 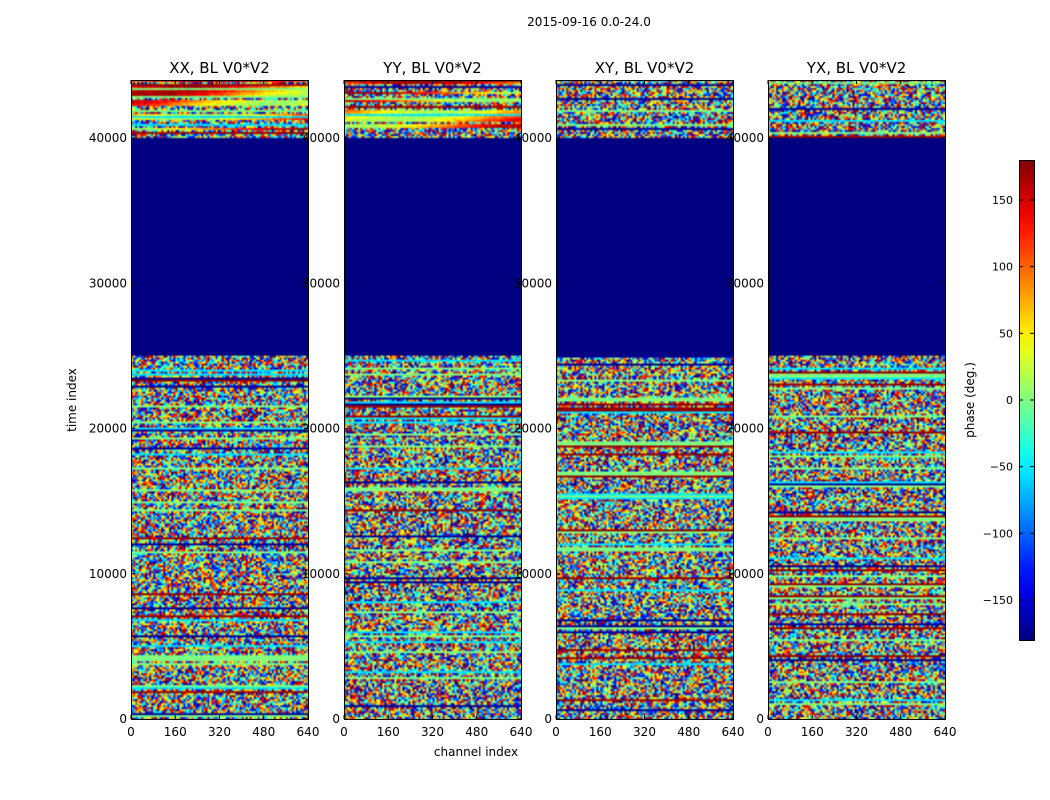 What do you see at coordinates (1026, 400) in the screenshot?
I see `colorbar-gradient` at bounding box center [1026, 400].